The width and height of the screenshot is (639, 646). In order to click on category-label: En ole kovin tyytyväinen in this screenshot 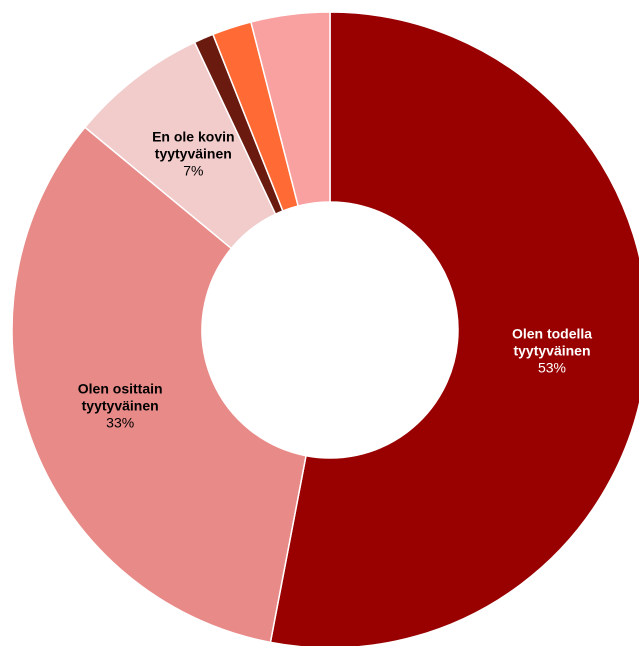, I will do `click(193, 145)`.